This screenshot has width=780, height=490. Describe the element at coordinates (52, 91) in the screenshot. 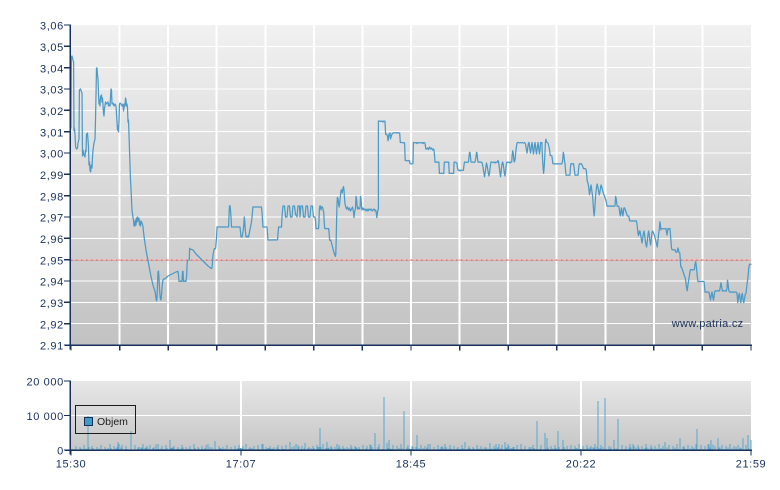

I see `svg-text: 3,03` at that location.